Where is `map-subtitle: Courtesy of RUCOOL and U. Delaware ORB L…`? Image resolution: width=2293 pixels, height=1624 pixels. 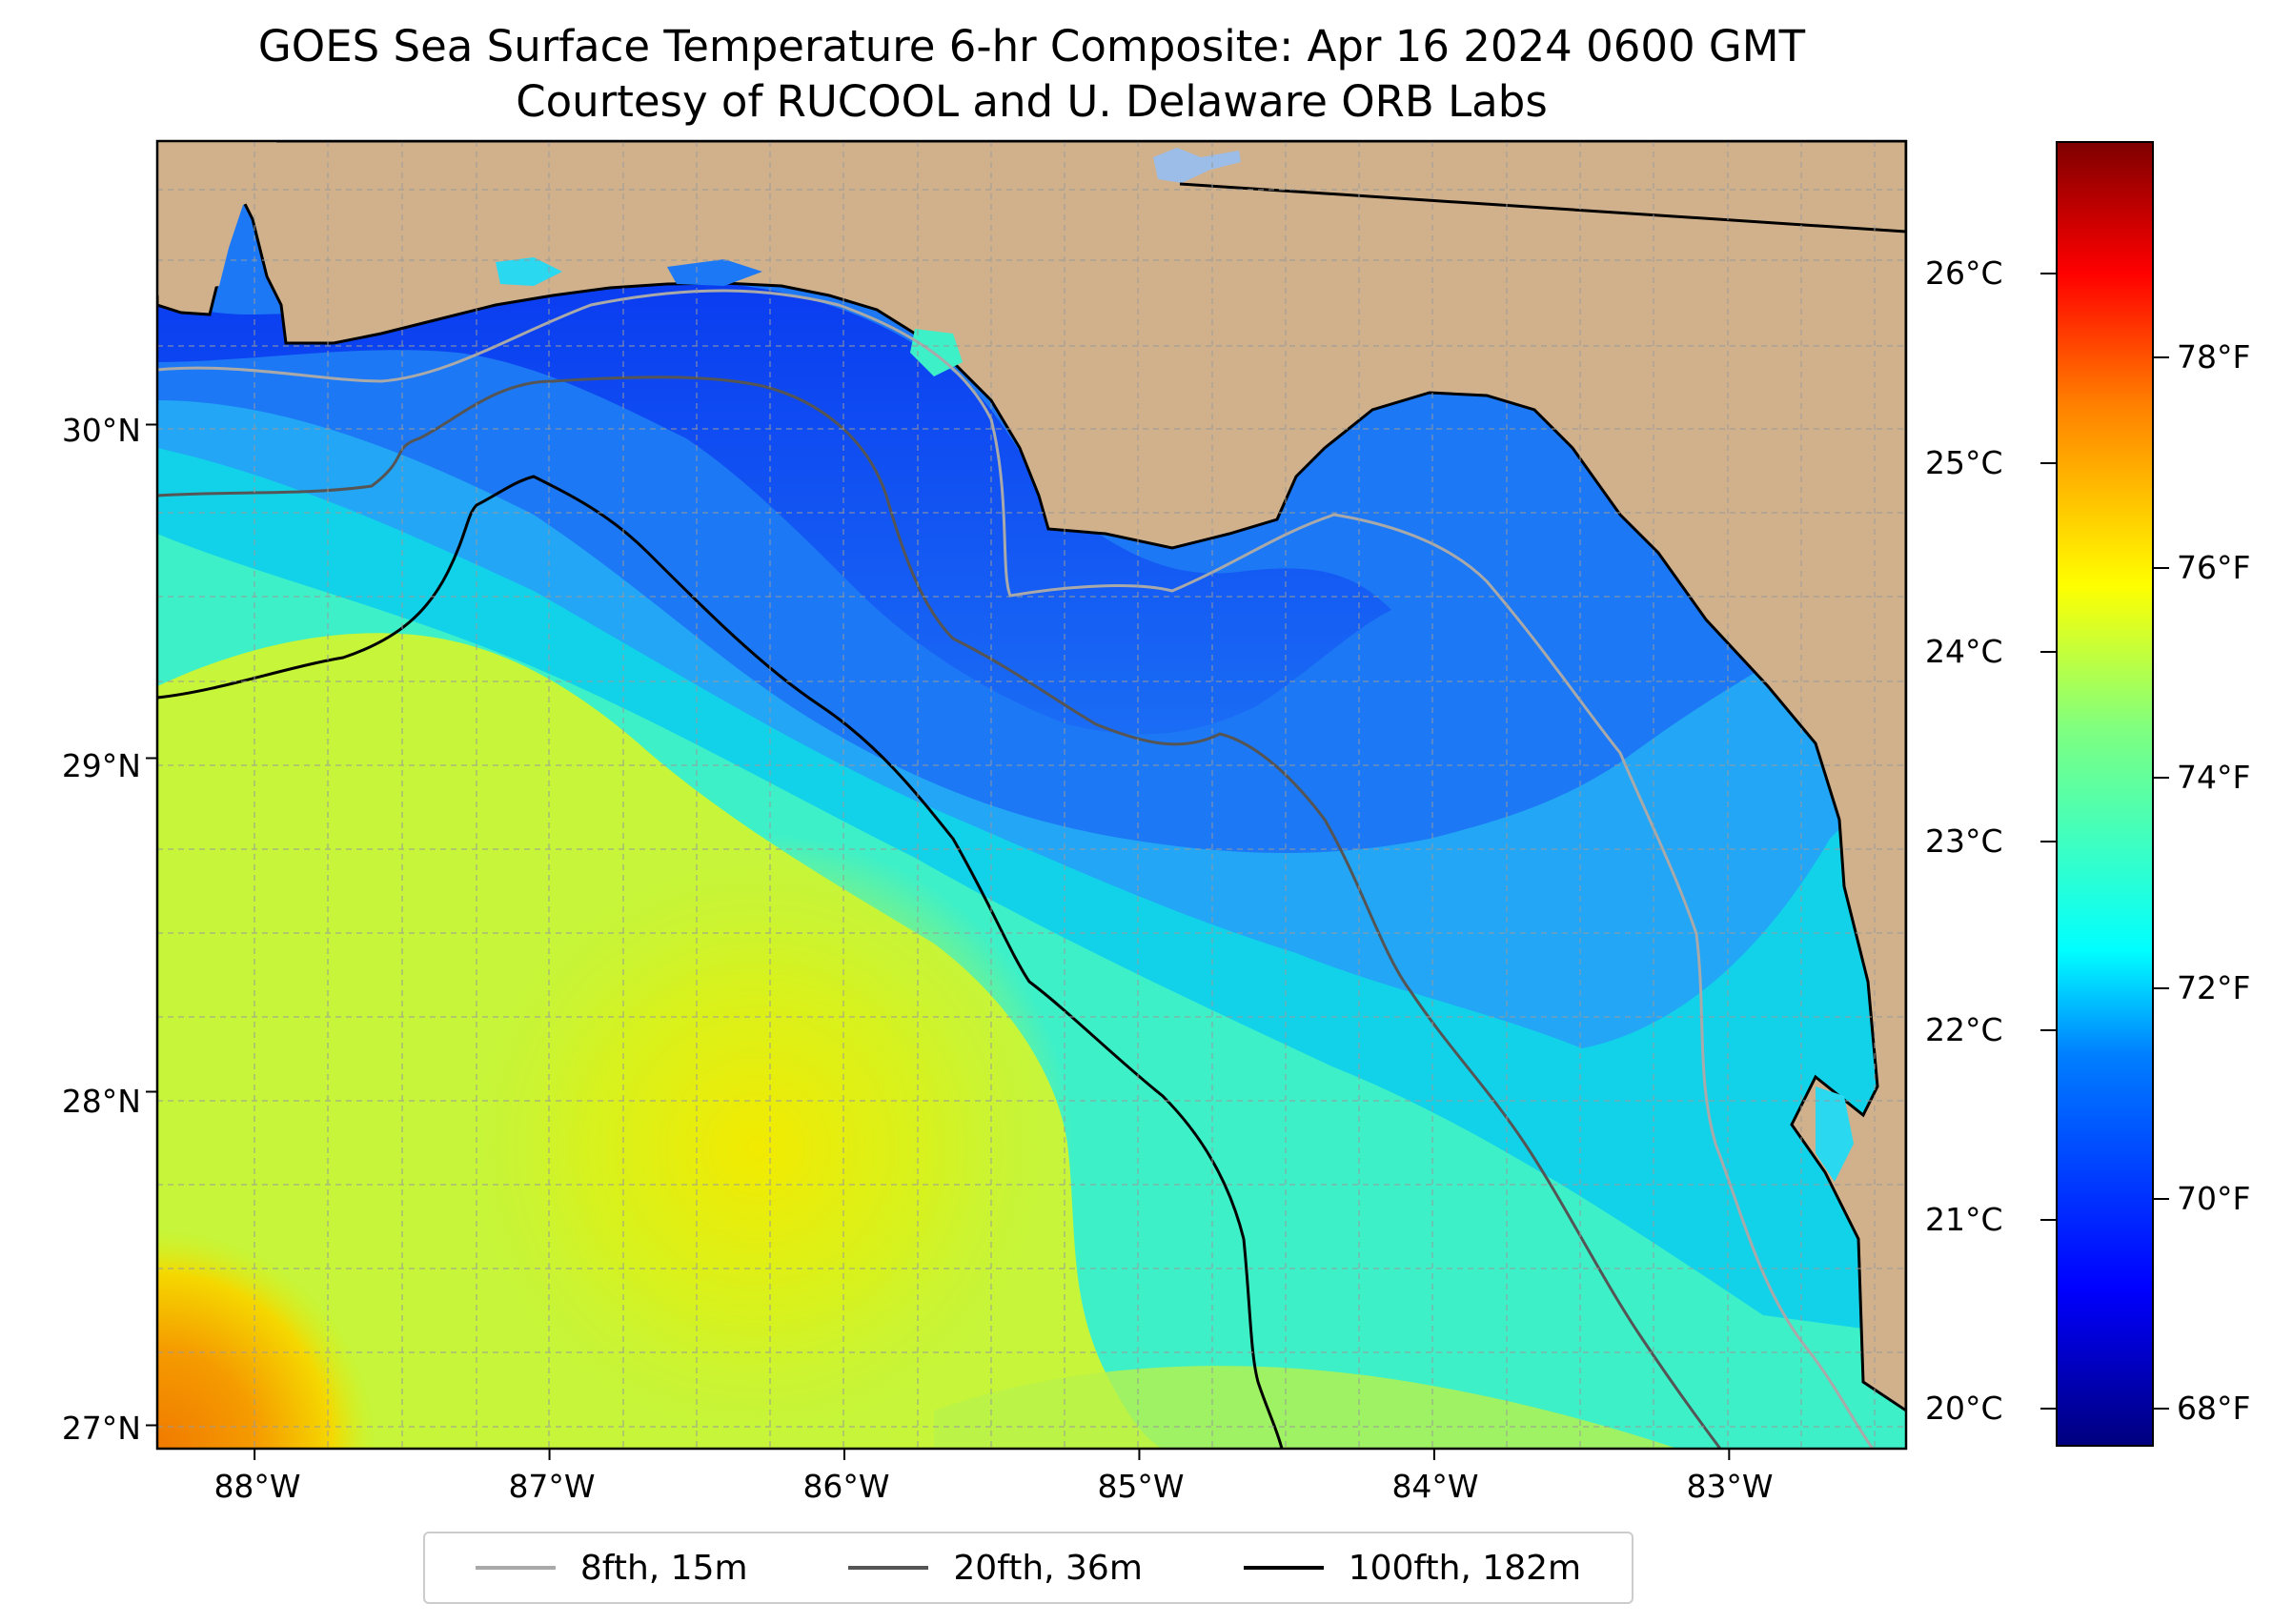
map-subtitle: Courtesy of RUCOOL and U. Delaware ORB L… is located at coordinates (1032, 101).